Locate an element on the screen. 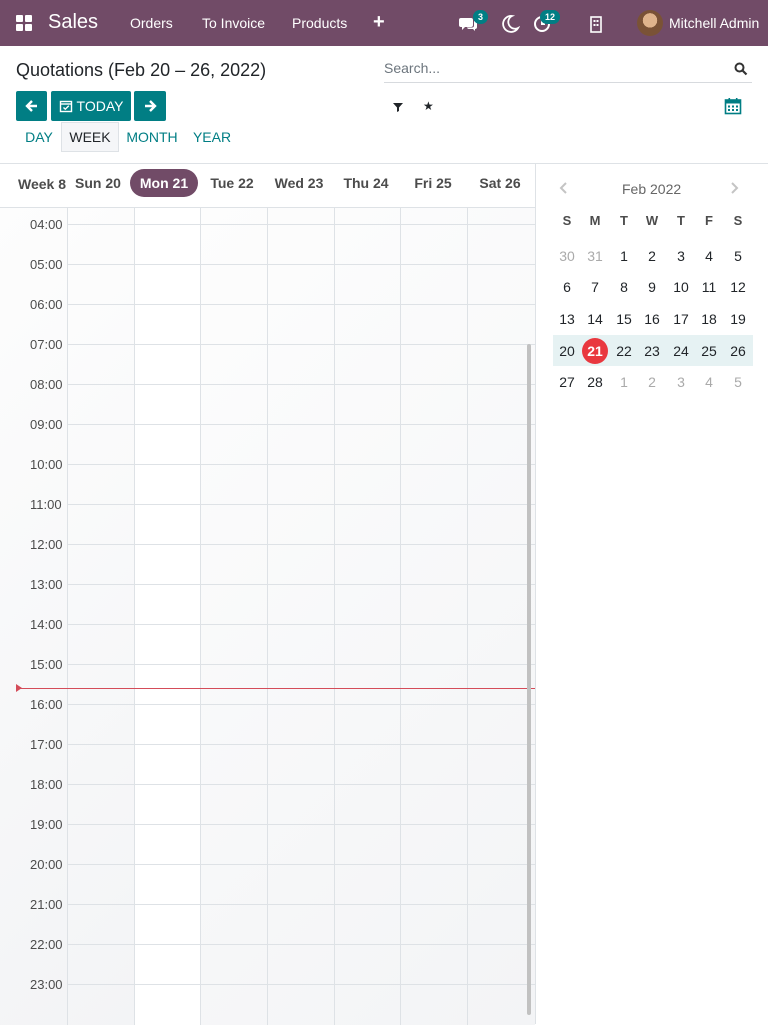 The image size is (768, 1025). mini-day: 13 is located at coordinates (567, 319).